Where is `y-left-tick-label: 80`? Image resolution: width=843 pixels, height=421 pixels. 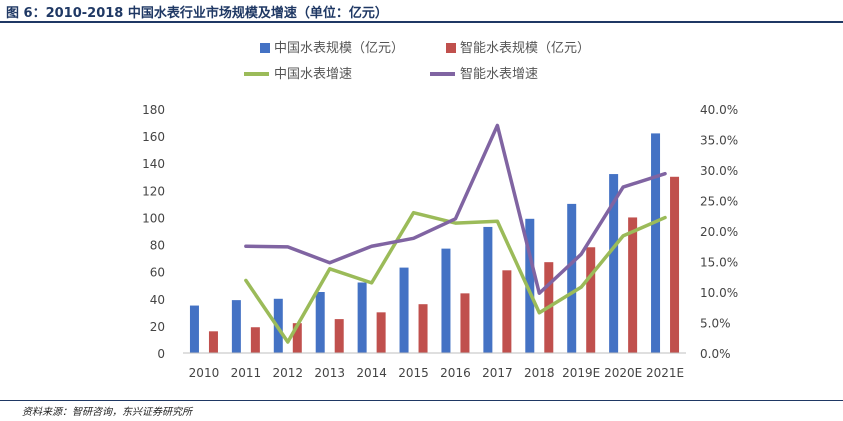 y-left-tick-label: 80 is located at coordinates (157, 246).